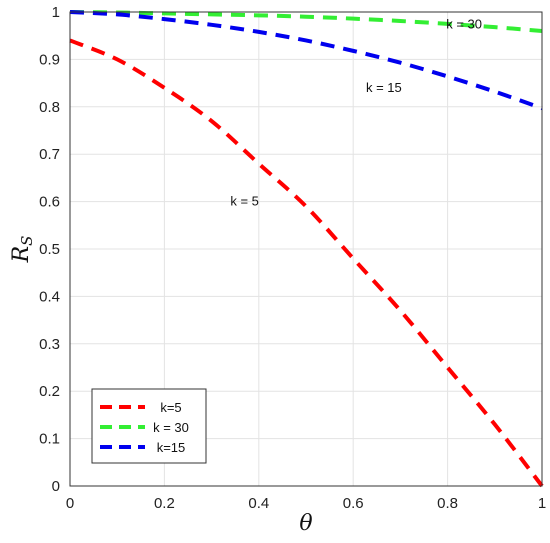 Image resolution: width=550 pixels, height=543 pixels. Describe the element at coordinates (171, 427) in the screenshot. I see `legend-label: k = 30` at that location.